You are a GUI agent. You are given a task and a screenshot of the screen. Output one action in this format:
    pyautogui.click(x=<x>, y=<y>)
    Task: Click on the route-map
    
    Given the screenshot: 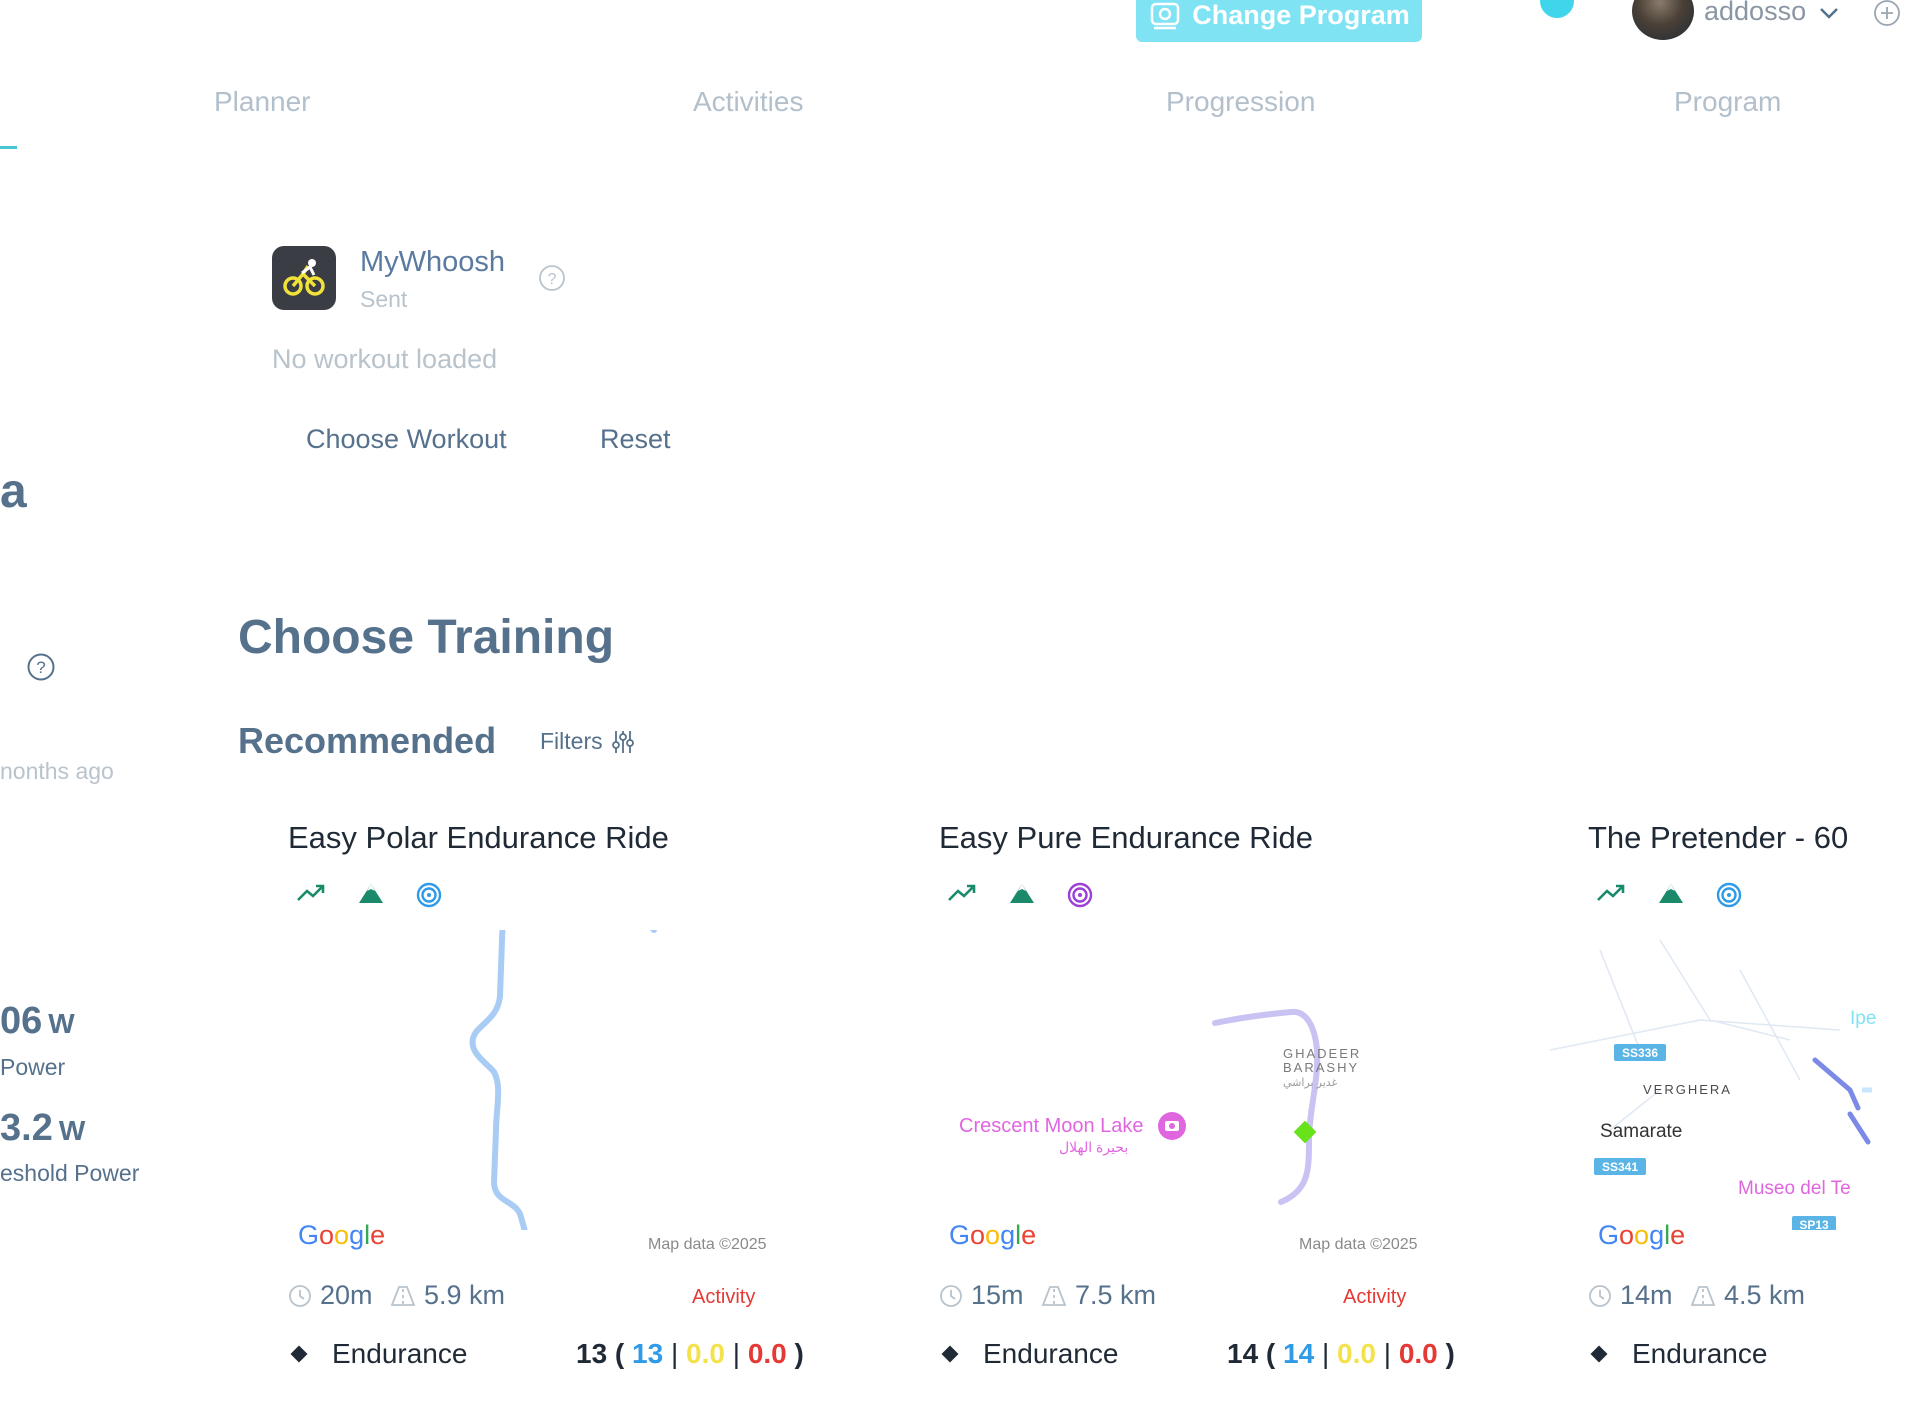 What is the action you would take?
    pyautogui.click(x=573, y=1080)
    